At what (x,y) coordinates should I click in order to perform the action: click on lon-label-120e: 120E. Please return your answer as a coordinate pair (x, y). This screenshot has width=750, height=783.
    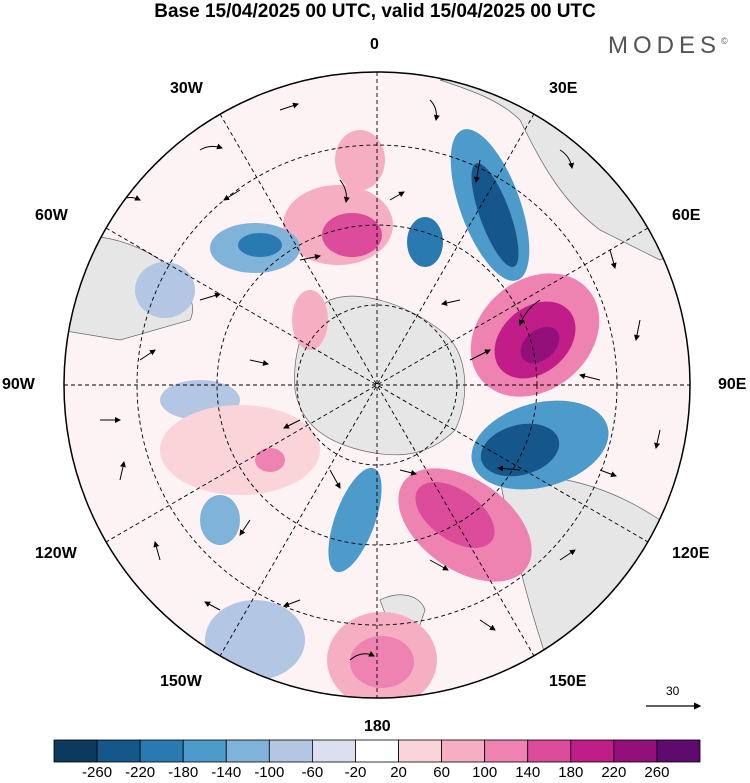
    Looking at the image, I should click on (691, 553).